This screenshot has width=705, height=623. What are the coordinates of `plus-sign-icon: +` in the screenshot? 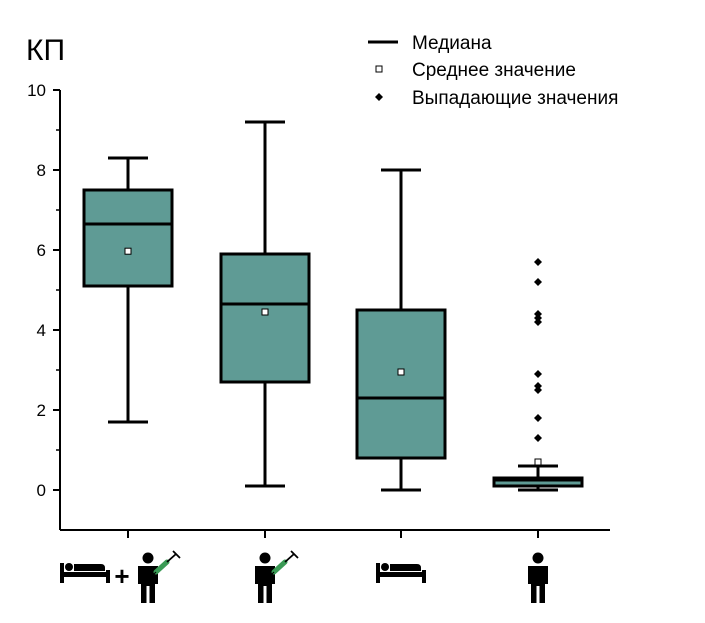 It's located at (121, 576).